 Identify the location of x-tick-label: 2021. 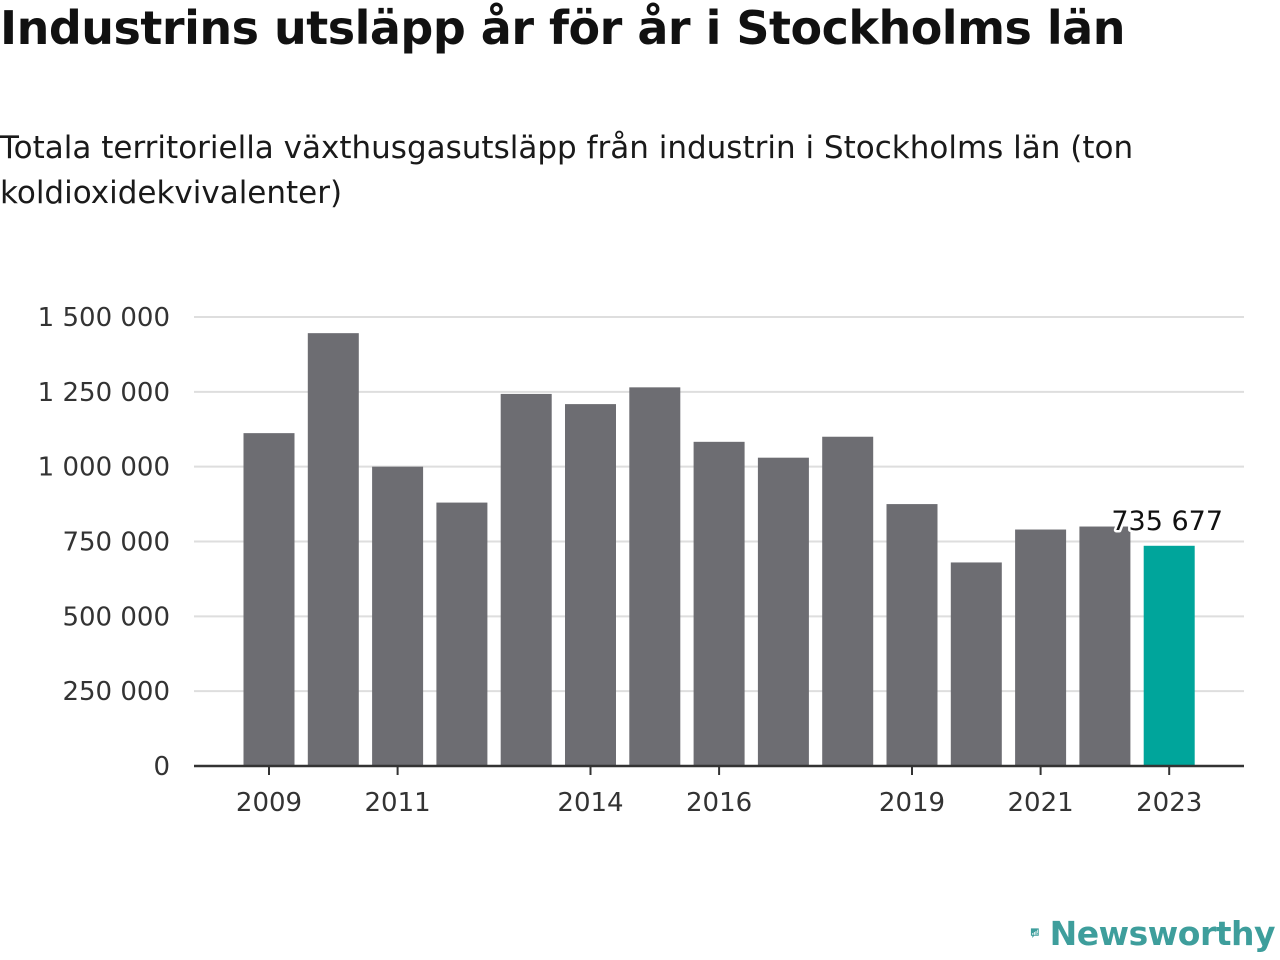
(1041, 803).